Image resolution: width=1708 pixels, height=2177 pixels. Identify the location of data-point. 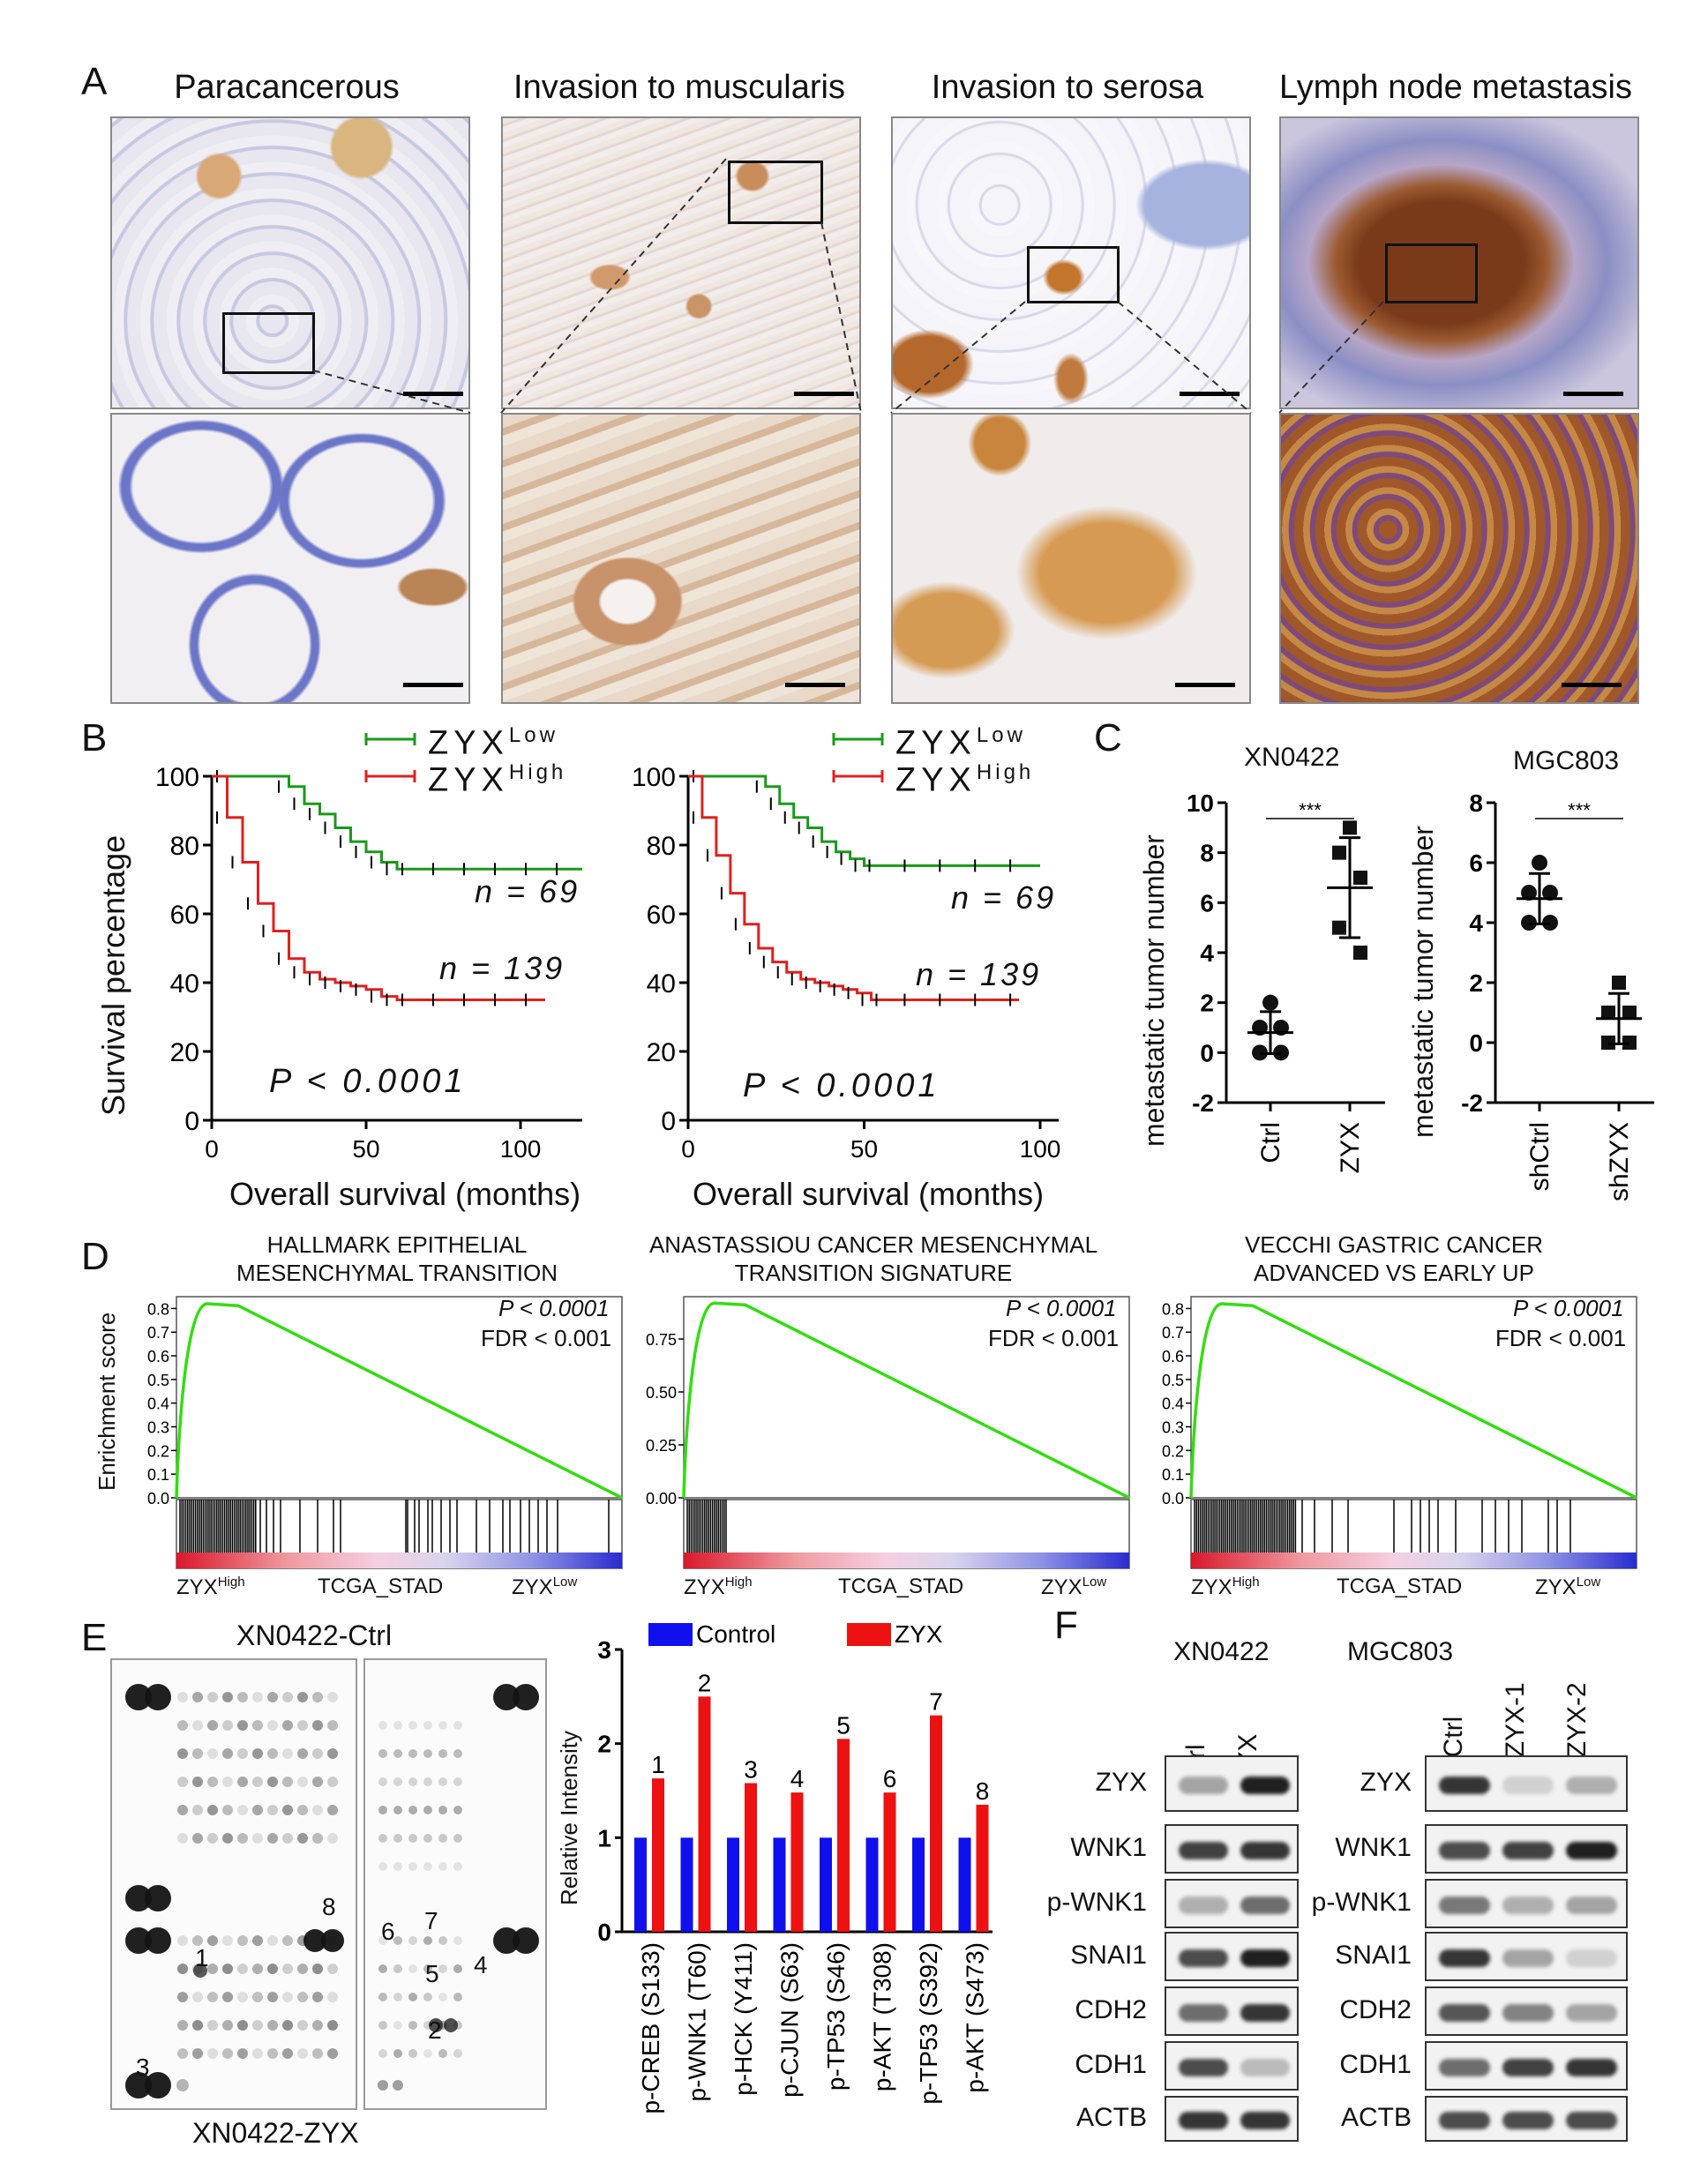
(1608, 1013).